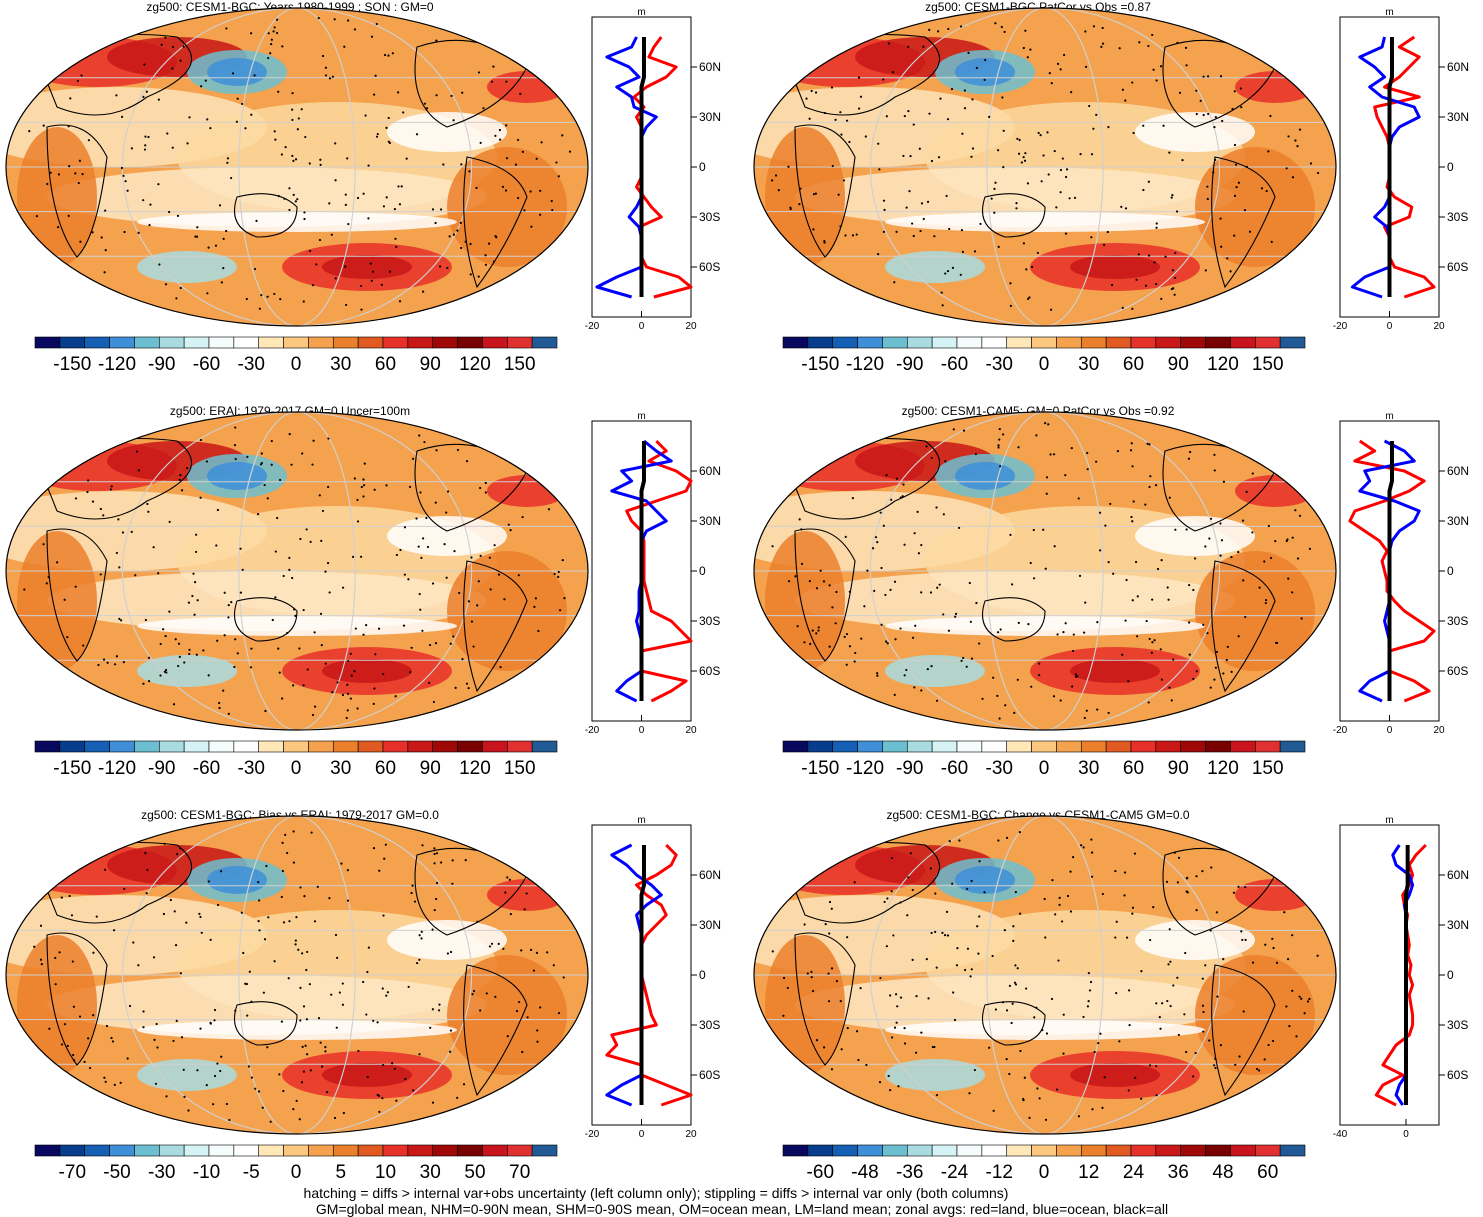 The height and width of the screenshot is (1217, 1483). What do you see at coordinates (296, 1163) in the screenshot?
I see `colorbar: -70 -50 -30 -10 -5 0 5 10 30 50 70` at bounding box center [296, 1163].